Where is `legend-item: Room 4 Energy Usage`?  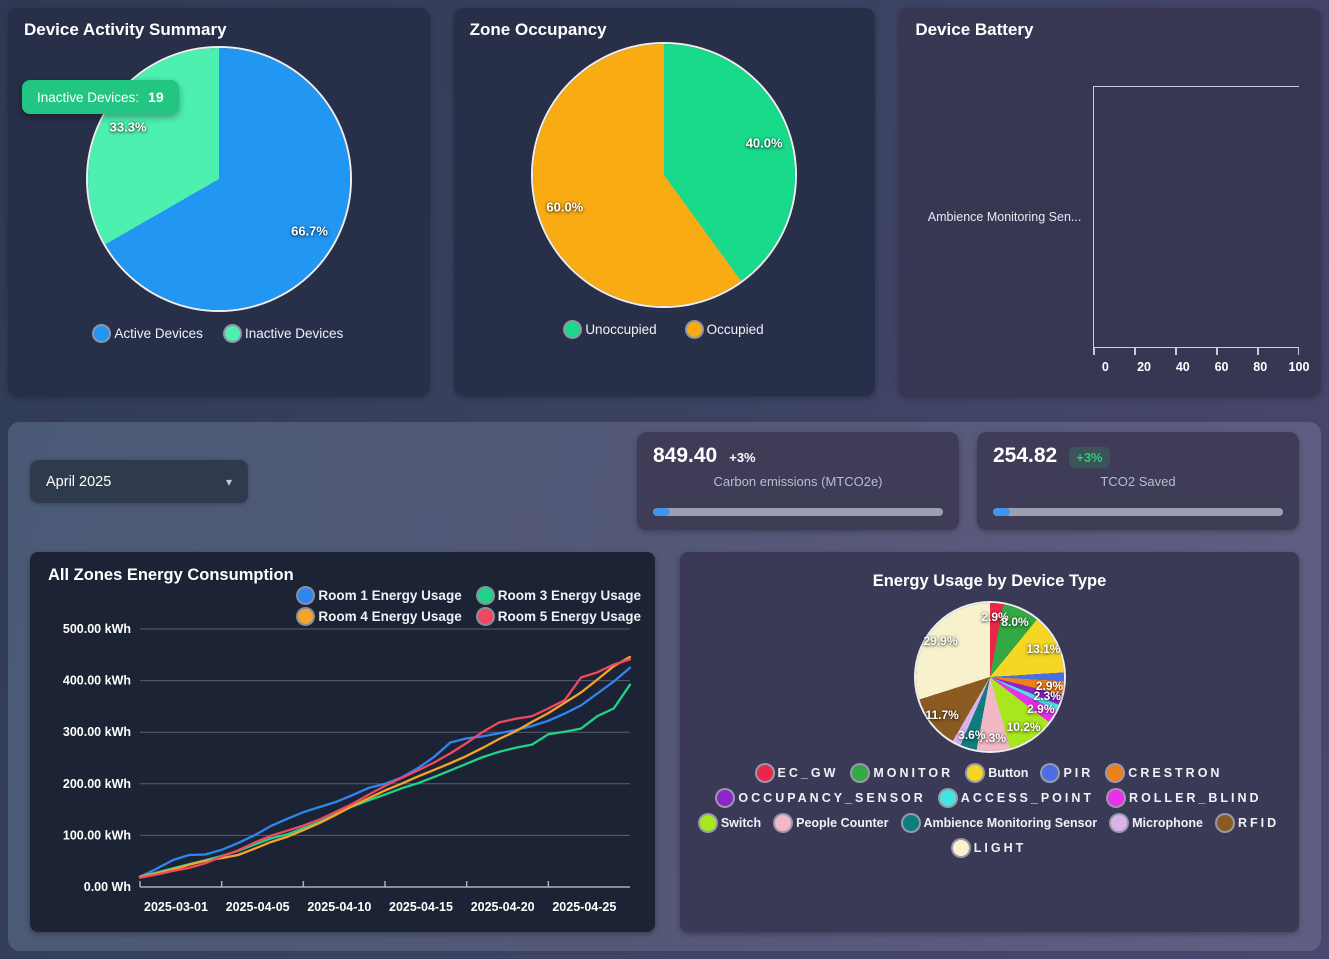
legend-item: Room 4 Energy Usage is located at coordinates (380, 616).